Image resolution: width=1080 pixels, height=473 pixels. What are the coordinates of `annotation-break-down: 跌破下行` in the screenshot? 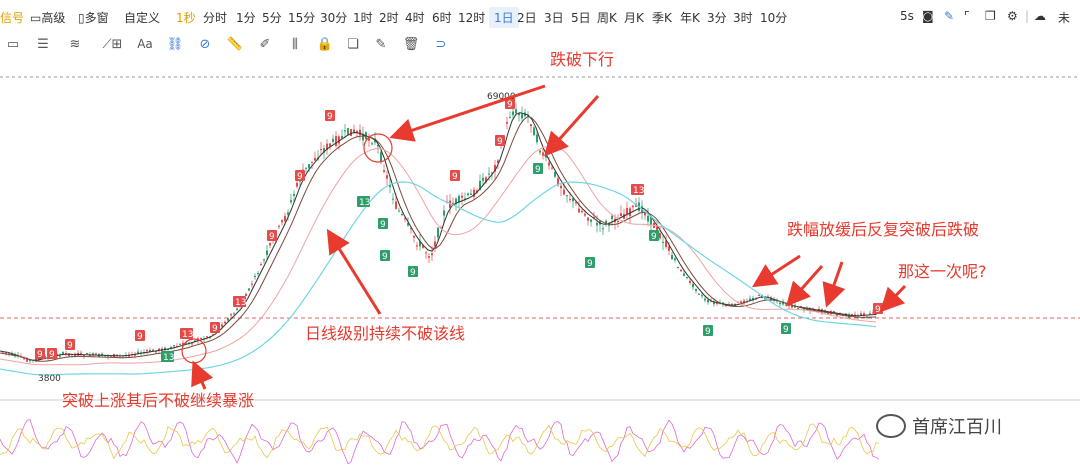 It's located at (582, 59).